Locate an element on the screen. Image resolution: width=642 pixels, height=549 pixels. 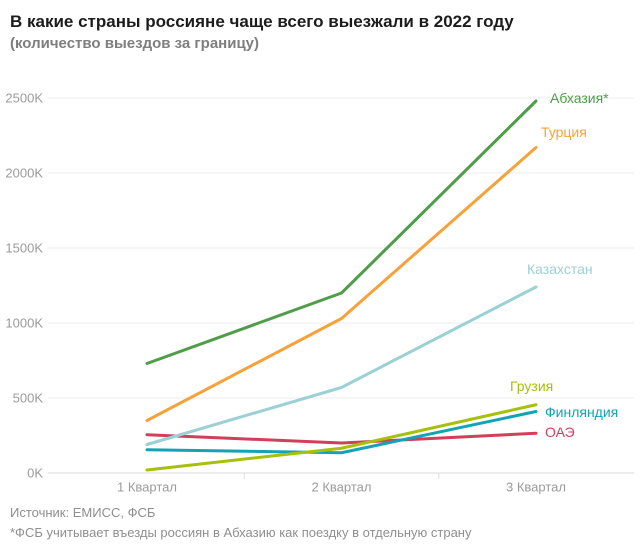
y-axis-tick-label: 1500K is located at coordinates (24, 248).